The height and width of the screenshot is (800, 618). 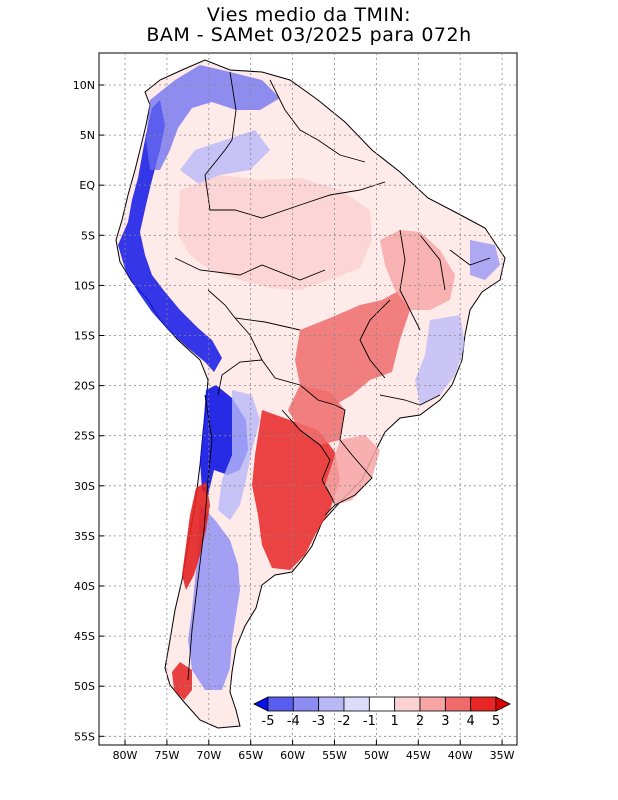 What do you see at coordinates (309, 15) in the screenshot?
I see `map-title-line1: Vies medio da TMIN:` at bounding box center [309, 15].